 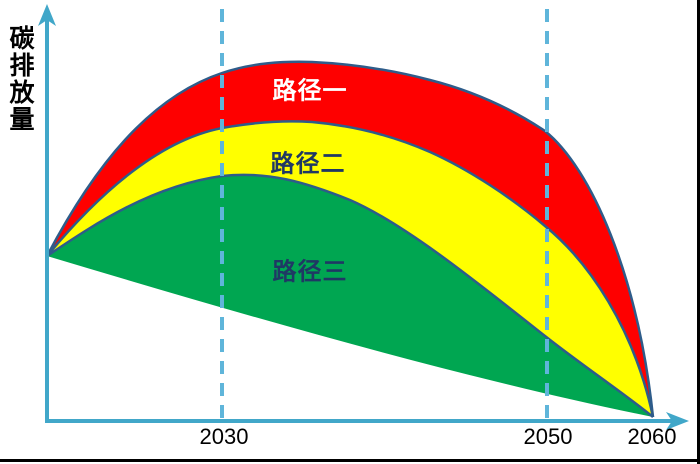 I want to click on series-label-path2: 路径二, so click(x=308, y=164).